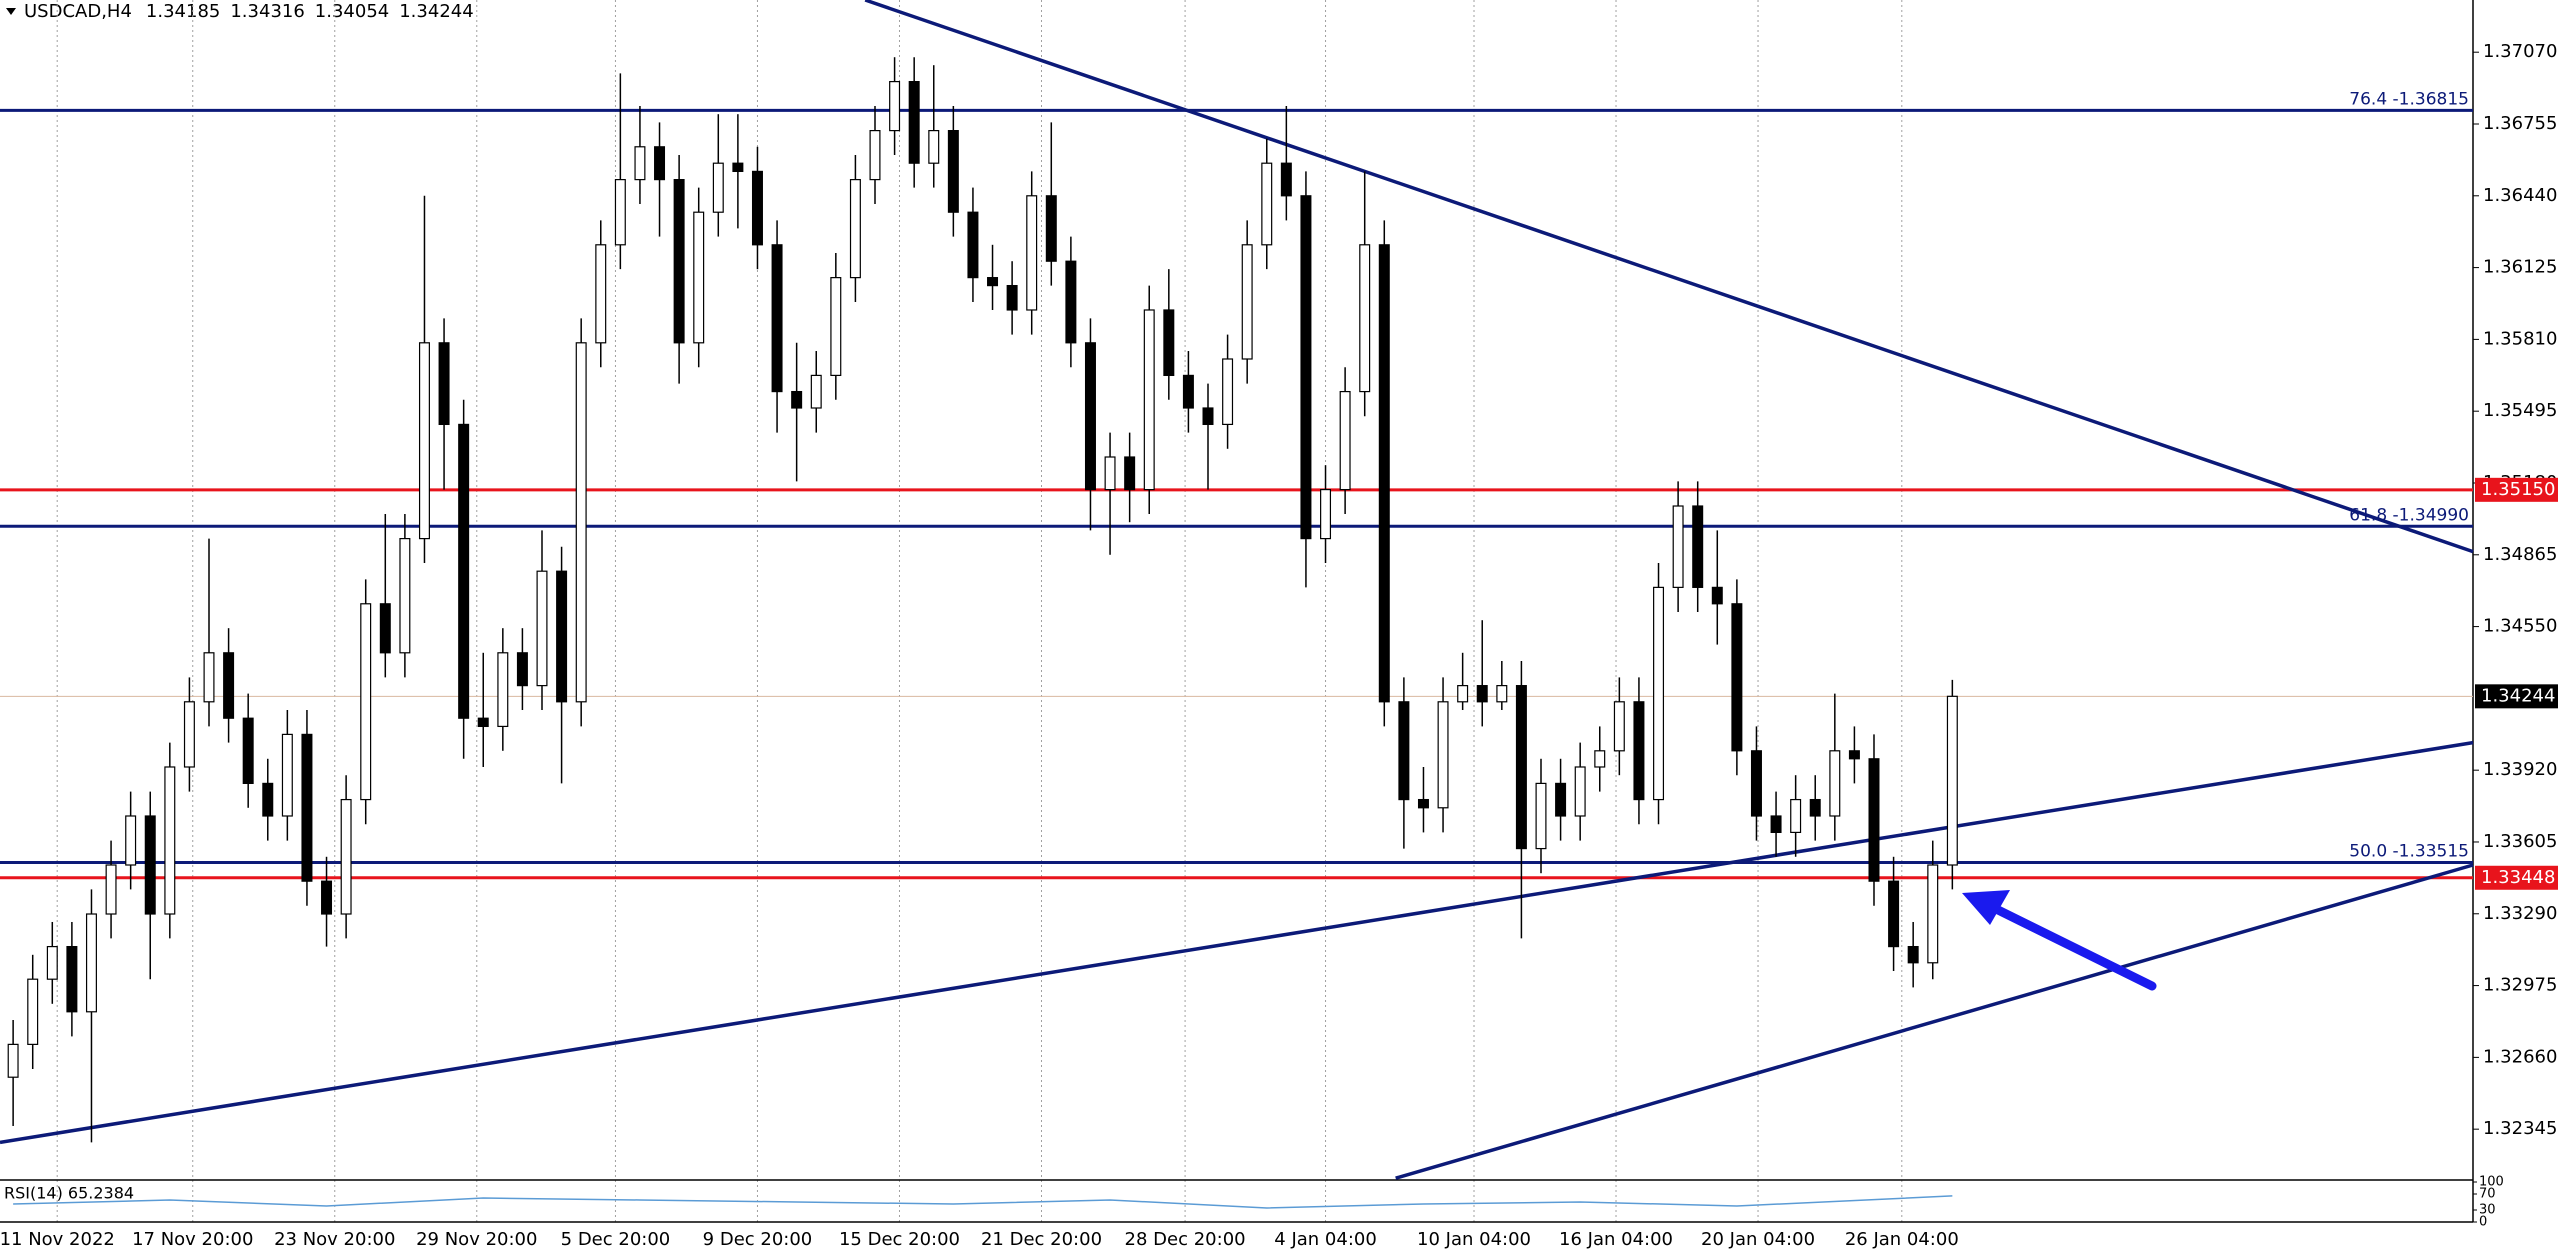 The width and height of the screenshot is (2560, 1253). I want to click on trendline, so click(1934, 1021).